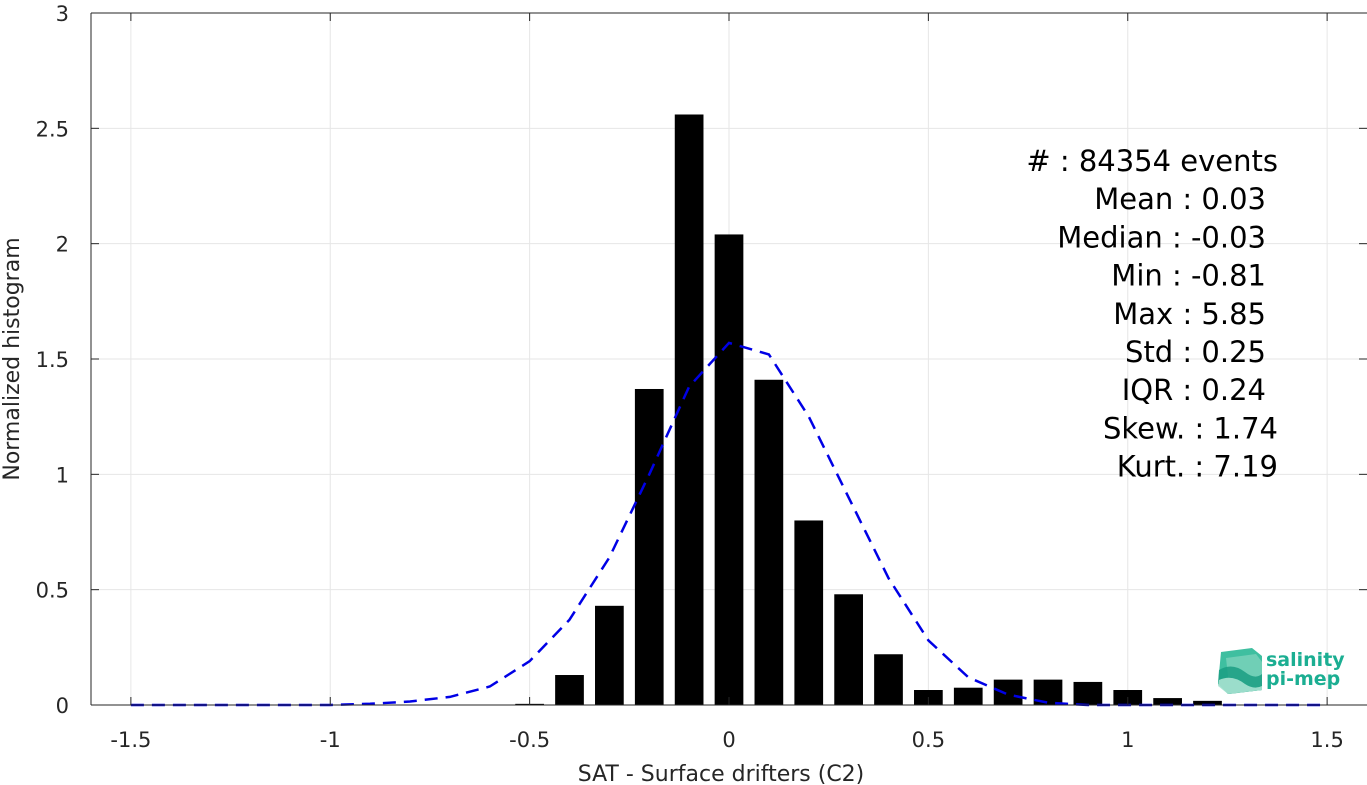 This screenshot has width=1367, height=785. Describe the element at coordinates (52, 360) in the screenshot. I see `y-tick-label: 1.5` at that location.